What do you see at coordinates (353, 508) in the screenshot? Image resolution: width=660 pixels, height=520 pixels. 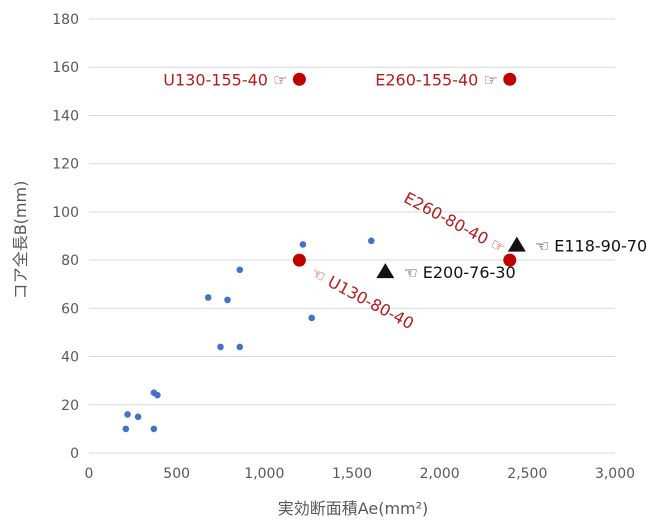 I see `x-axis-title: 実効断面積Ae(mm²)` at bounding box center [353, 508].